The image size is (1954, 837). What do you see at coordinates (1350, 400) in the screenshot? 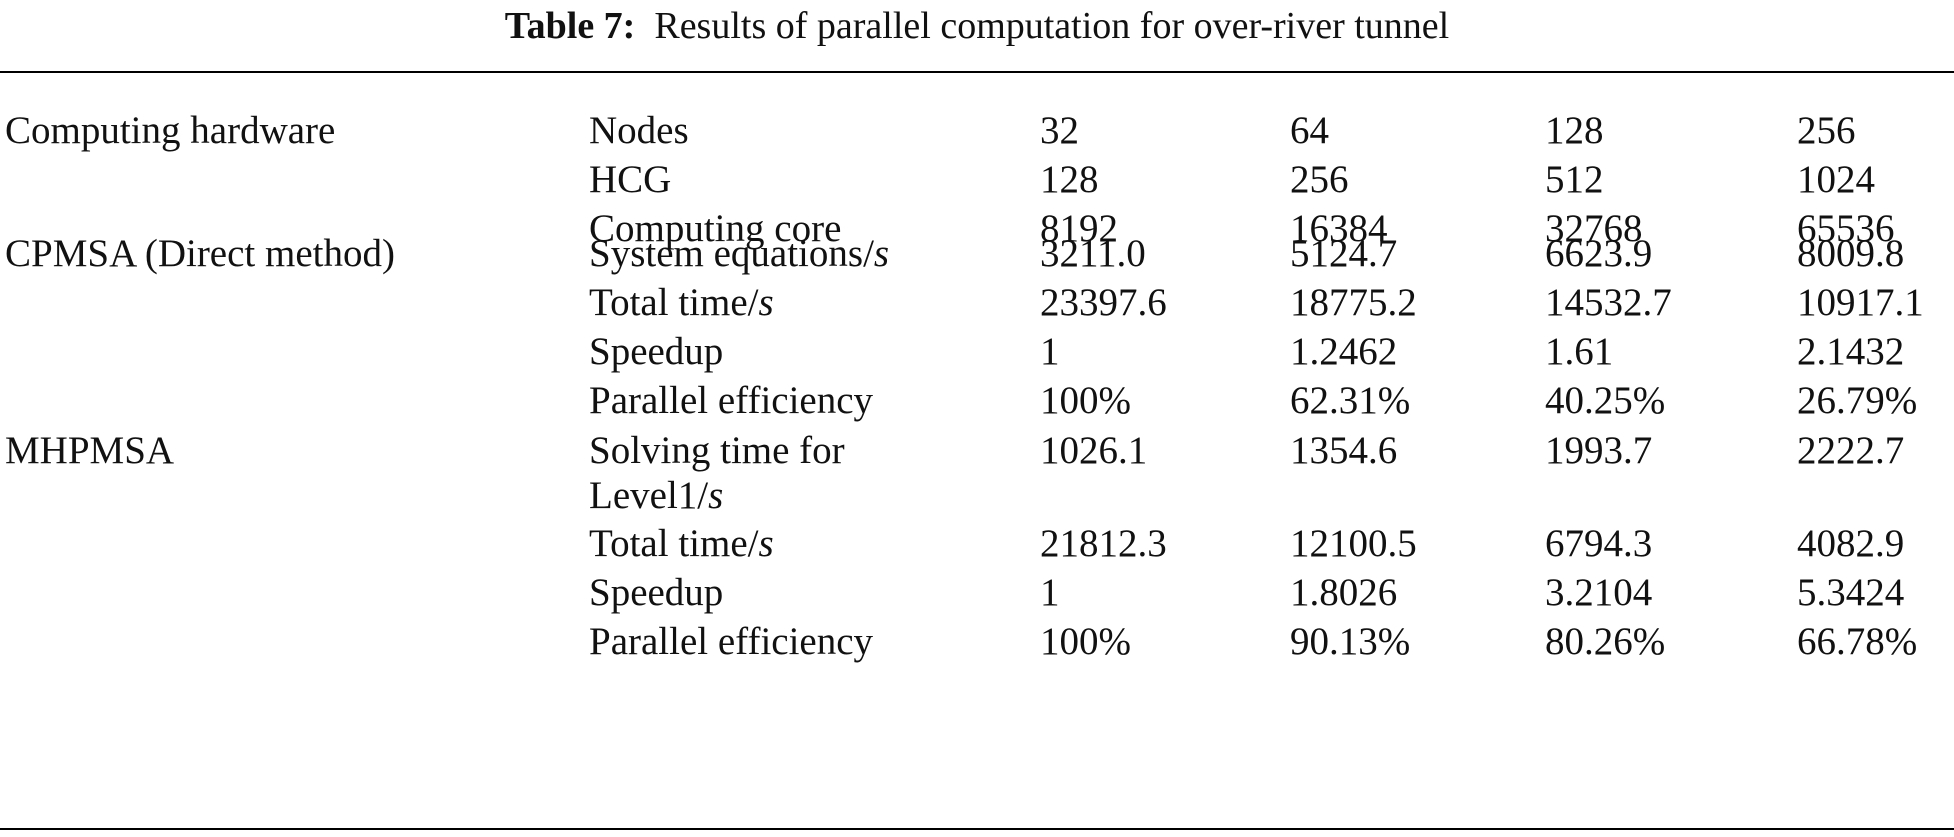
I see `cell-value: 62.31%` at bounding box center [1350, 400].